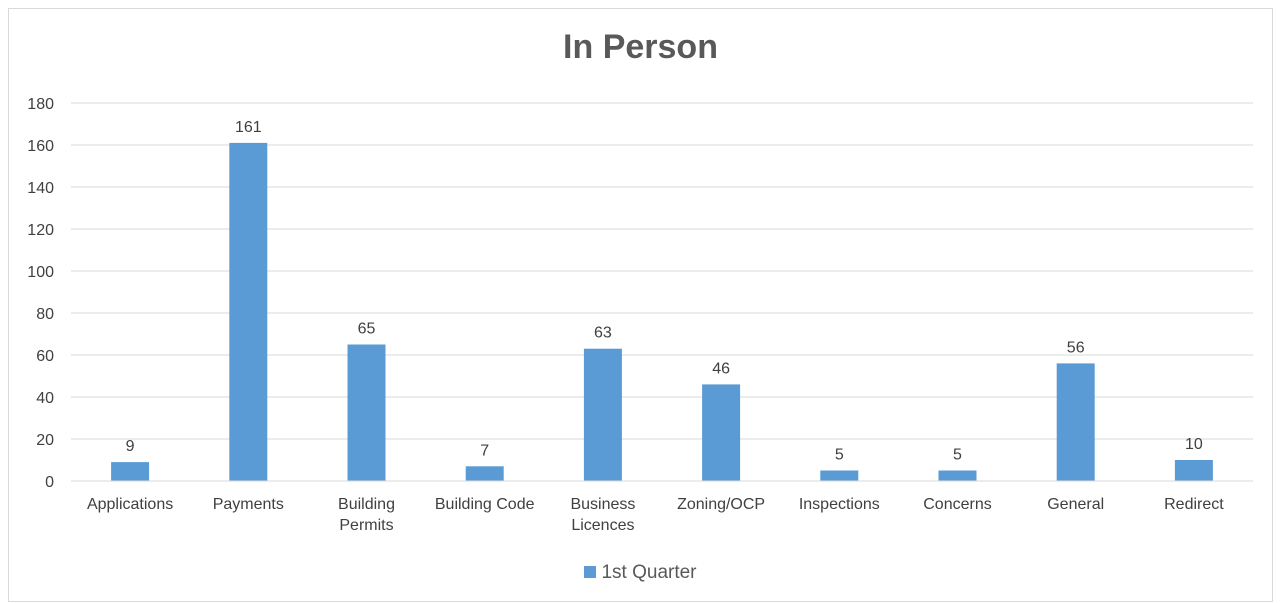 This screenshot has width=1281, height=603. Describe the element at coordinates (1194, 504) in the screenshot. I see `x-tick-label: Redirect` at that location.